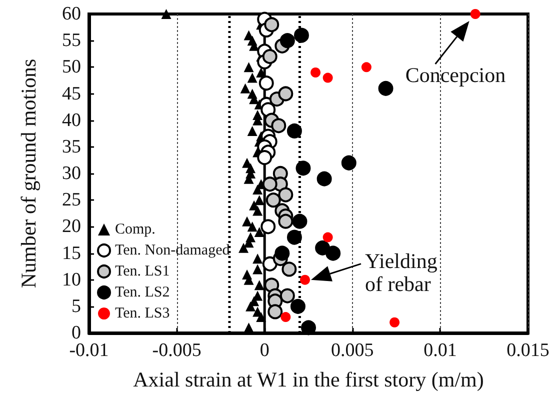 The height and width of the screenshot is (414, 556). Describe the element at coordinates (177, 350) in the screenshot. I see `x-tick-label: -0.005` at that location.